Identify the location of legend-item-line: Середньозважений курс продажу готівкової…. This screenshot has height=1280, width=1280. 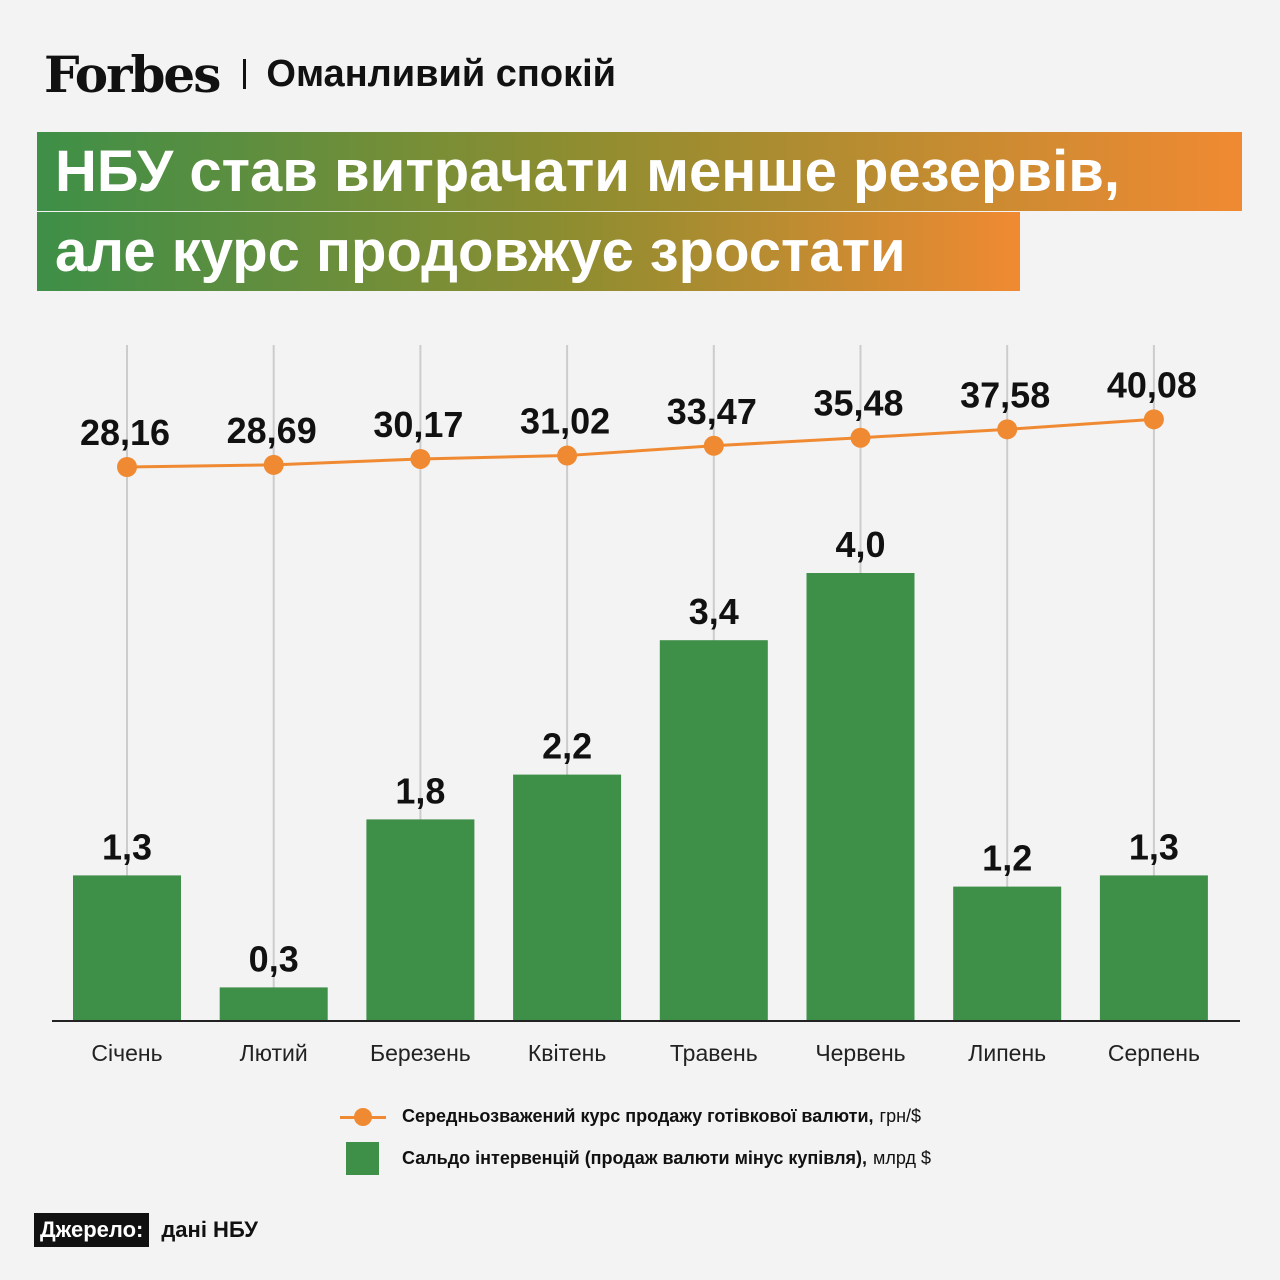
(630, 1116).